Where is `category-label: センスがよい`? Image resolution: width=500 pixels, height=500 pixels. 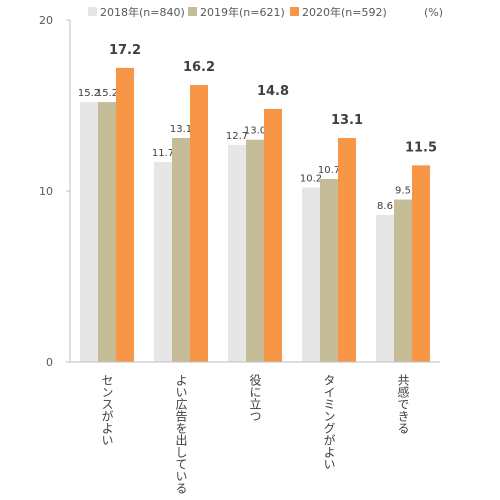
category-label: センスがよい is located at coordinates (107, 410).